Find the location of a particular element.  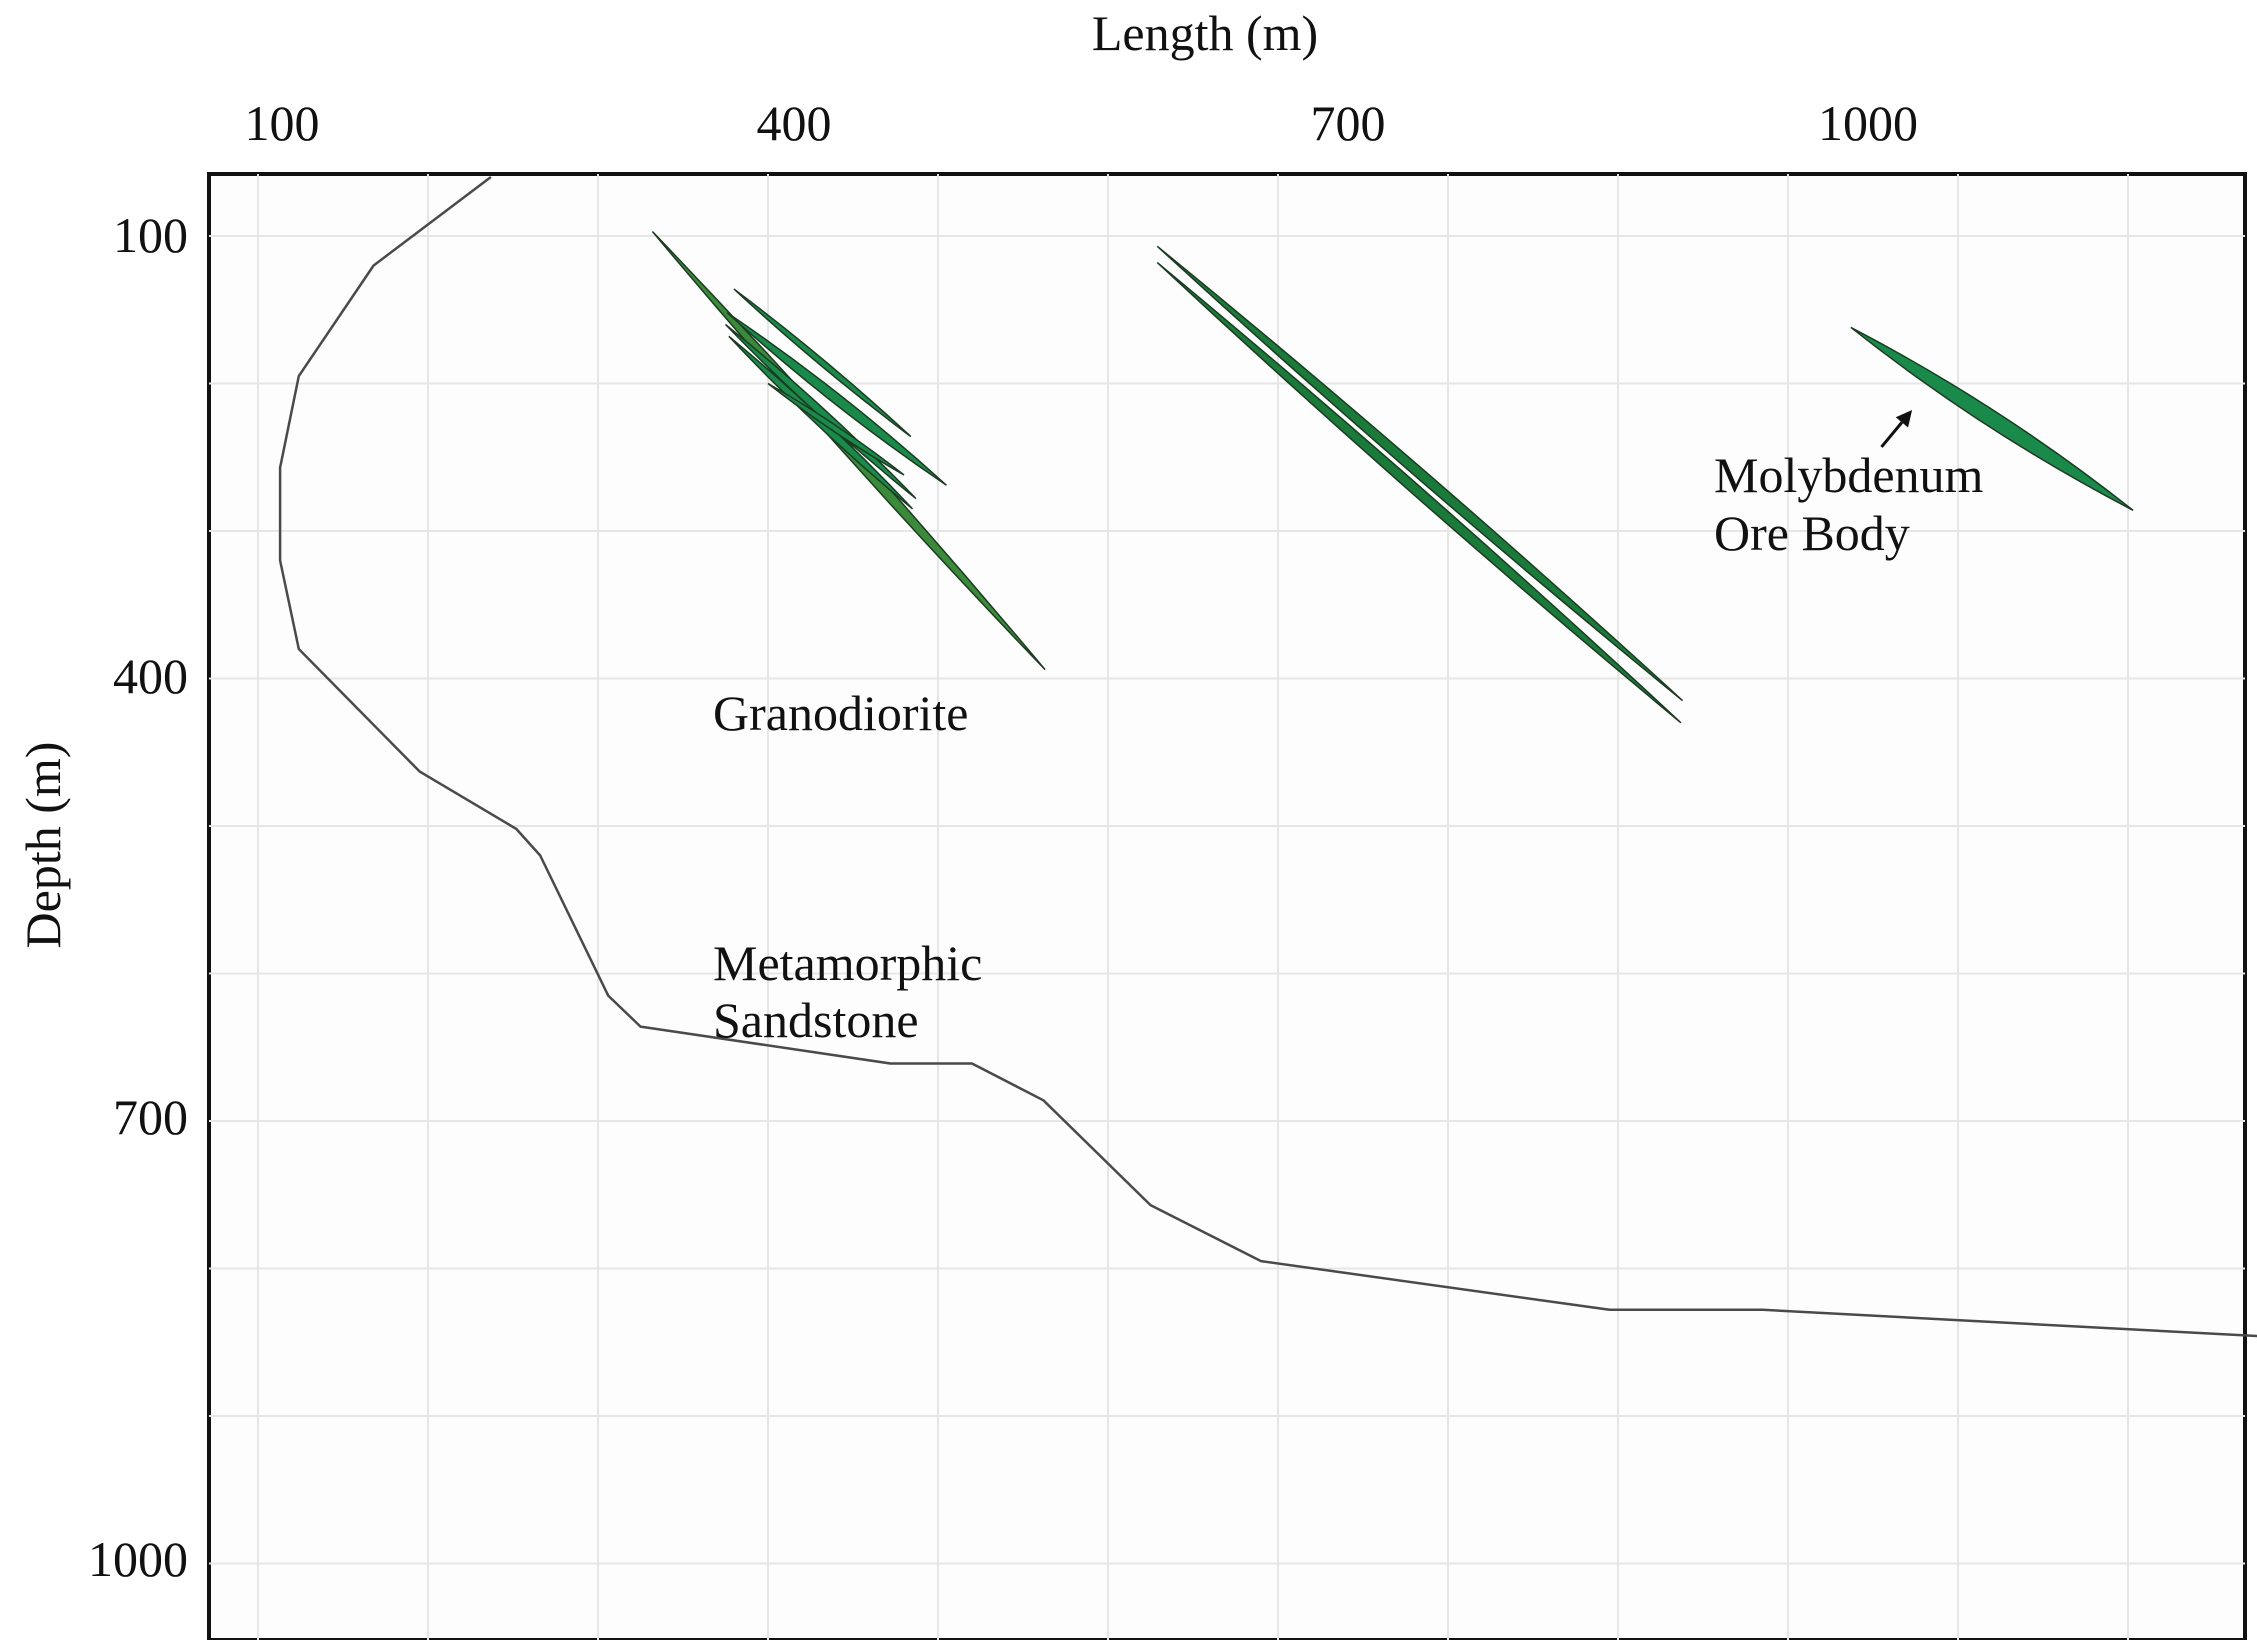

molybdenum-ore-label-line1: Molybdenum is located at coordinates (1849, 475).